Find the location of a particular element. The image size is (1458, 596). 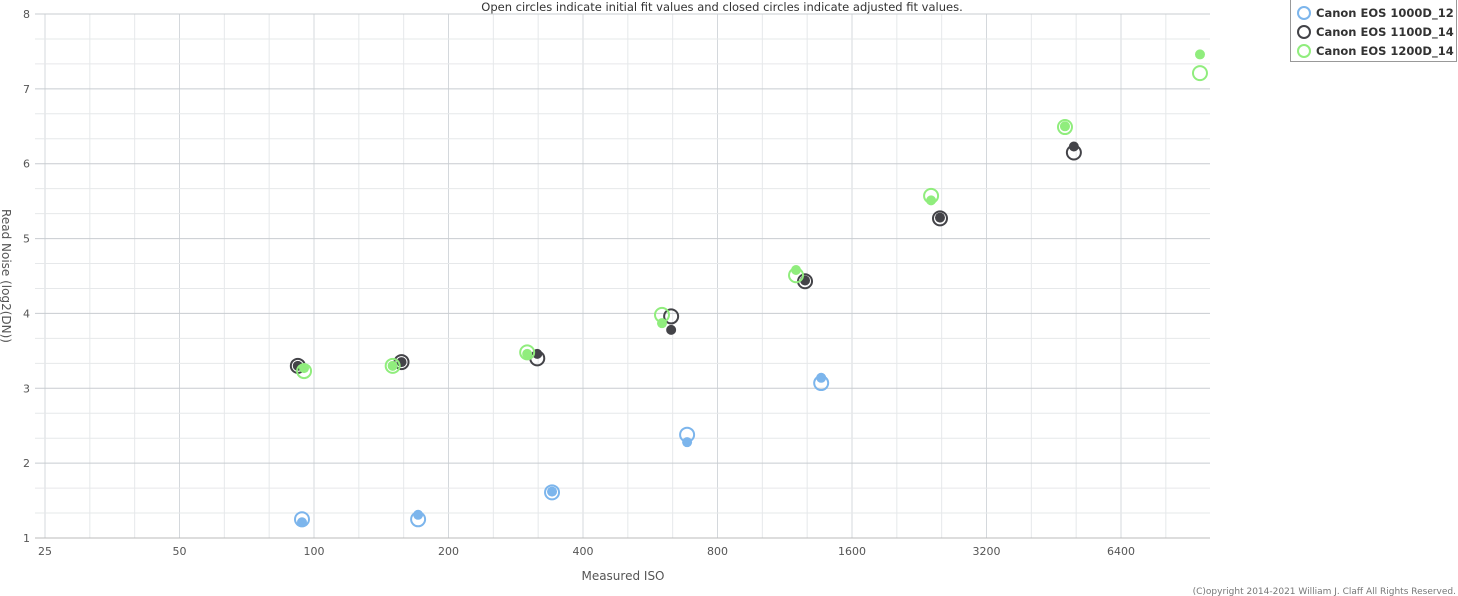

y-tick-label: 4 is located at coordinates (26, 313).